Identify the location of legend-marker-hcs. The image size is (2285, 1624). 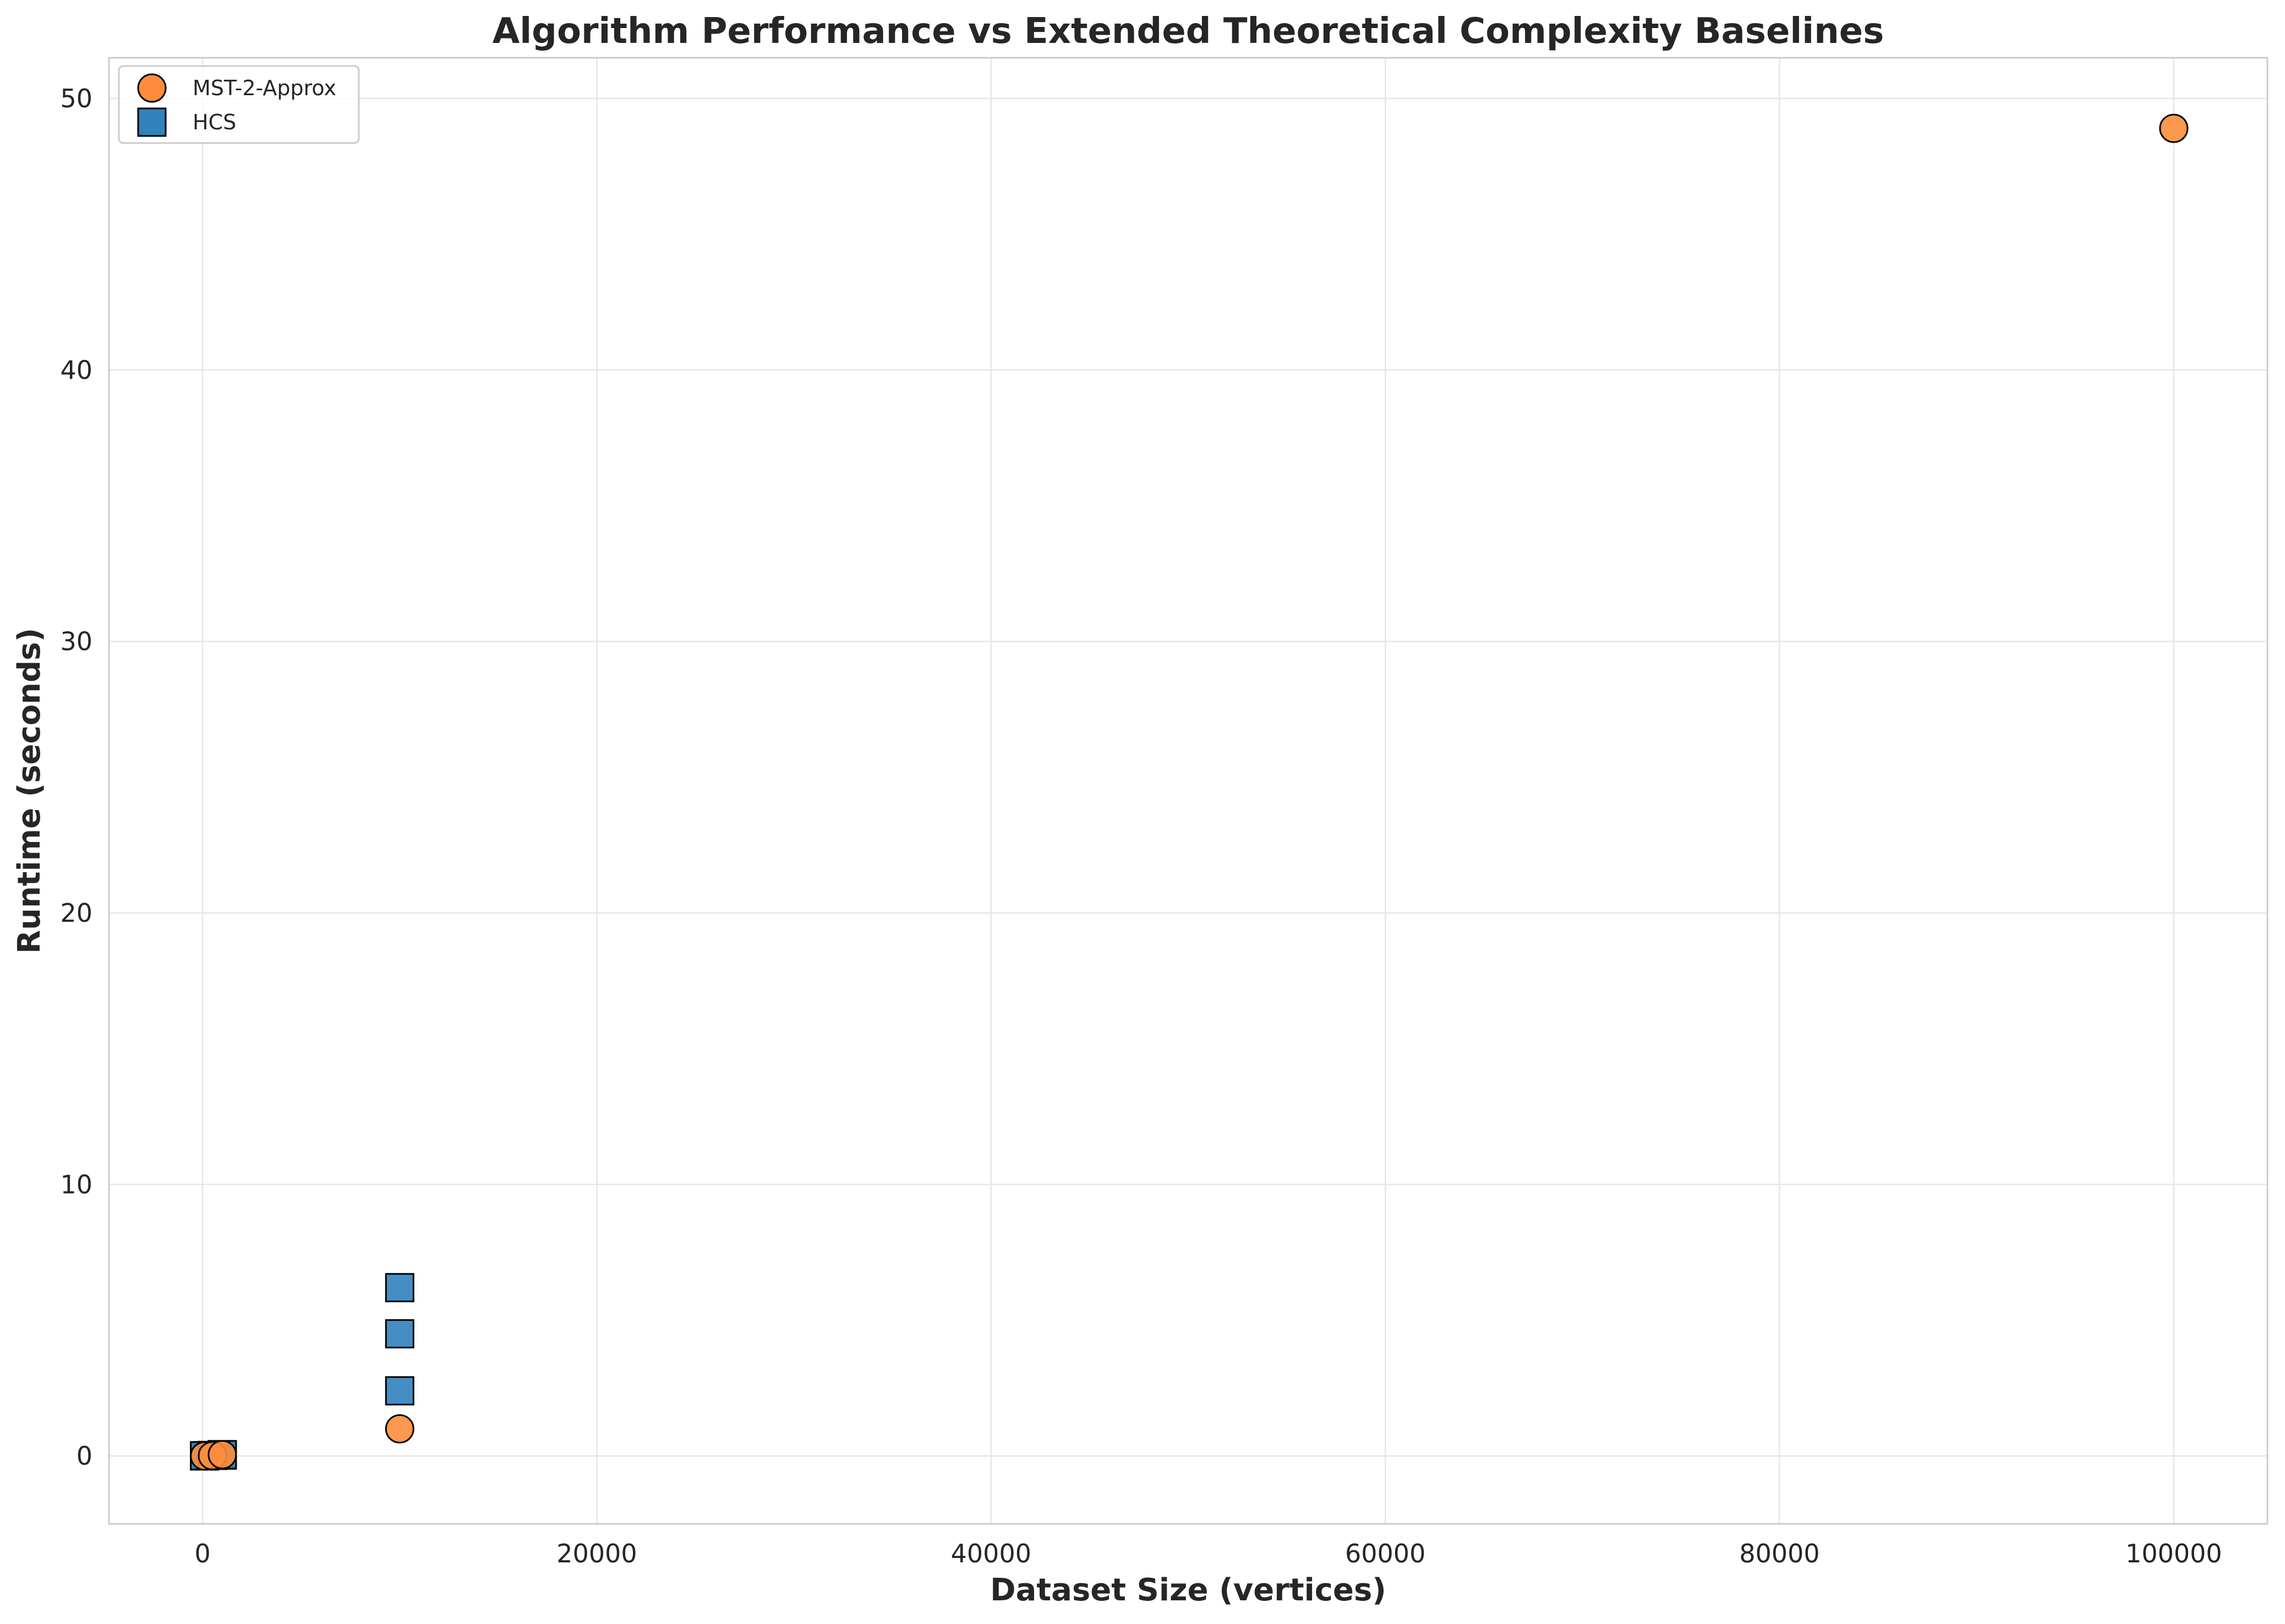
(152, 122).